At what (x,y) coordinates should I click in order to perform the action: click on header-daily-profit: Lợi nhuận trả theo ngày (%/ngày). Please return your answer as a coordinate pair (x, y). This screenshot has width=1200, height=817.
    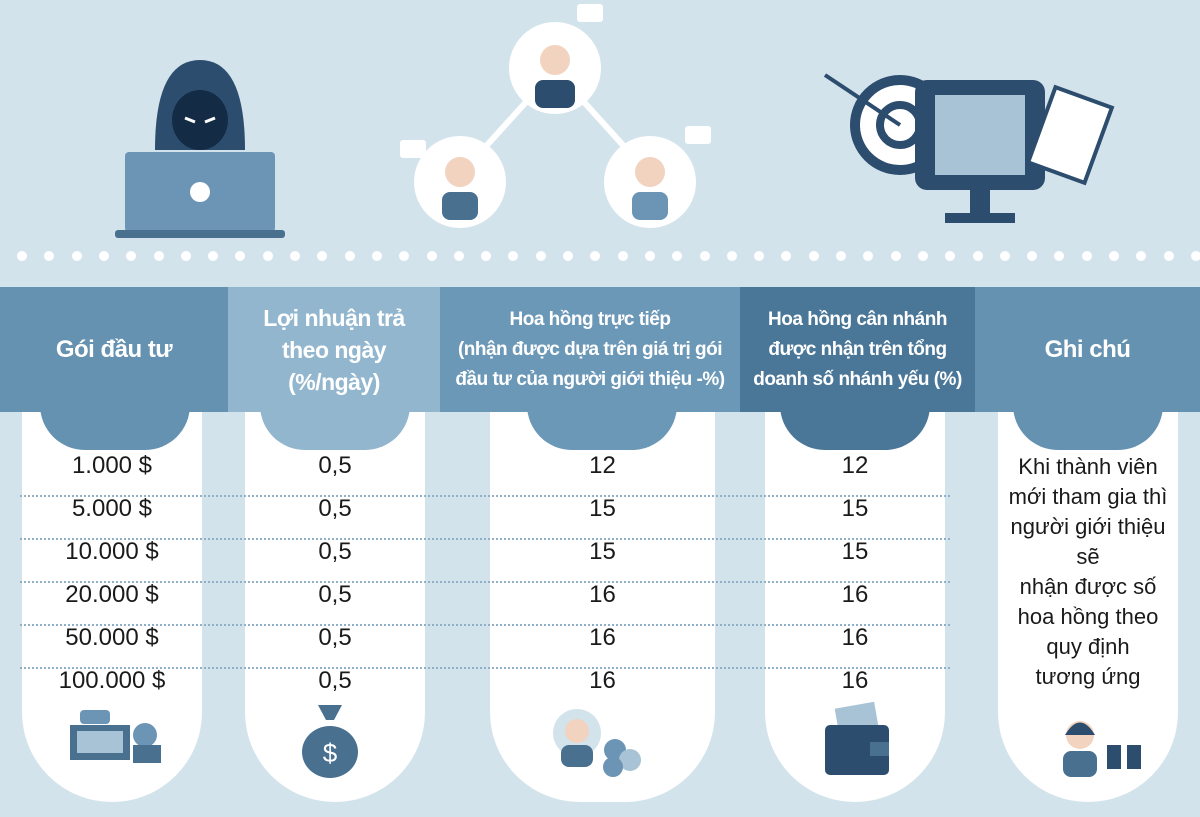
    Looking at the image, I should click on (334, 349).